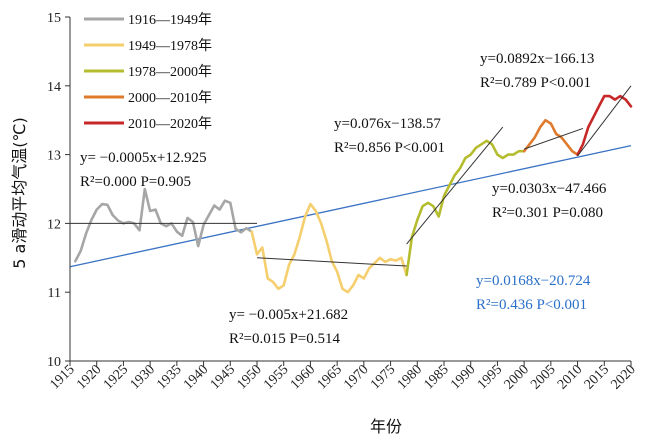  What do you see at coordinates (170, 98) in the screenshot?
I see `legend-label-4: 2000—2010年` at bounding box center [170, 98].